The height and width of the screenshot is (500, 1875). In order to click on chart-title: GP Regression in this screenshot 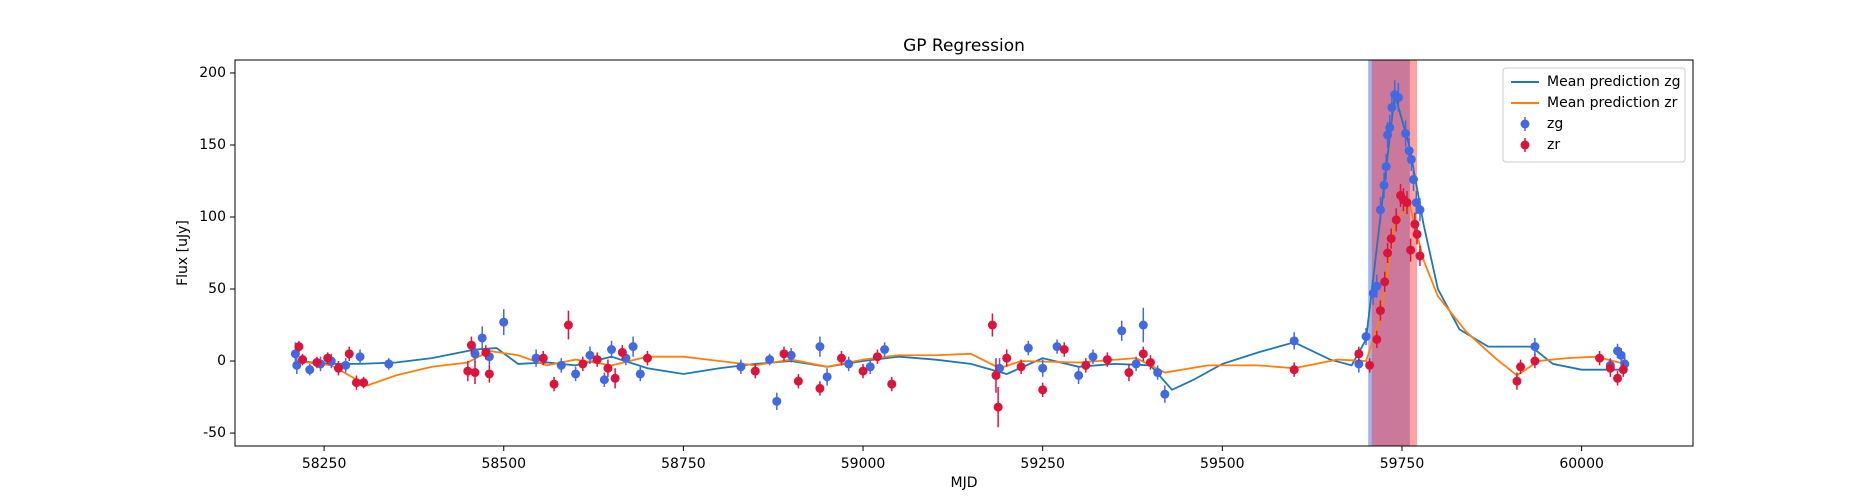, I will do `click(964, 46)`.